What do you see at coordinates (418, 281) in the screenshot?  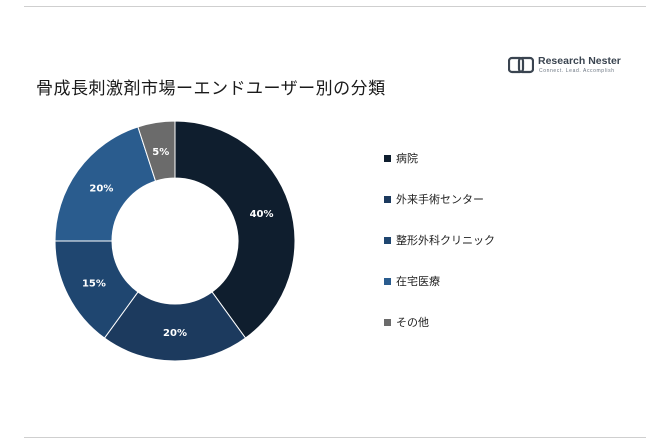 I see `legend-label: 在宅医療` at bounding box center [418, 281].